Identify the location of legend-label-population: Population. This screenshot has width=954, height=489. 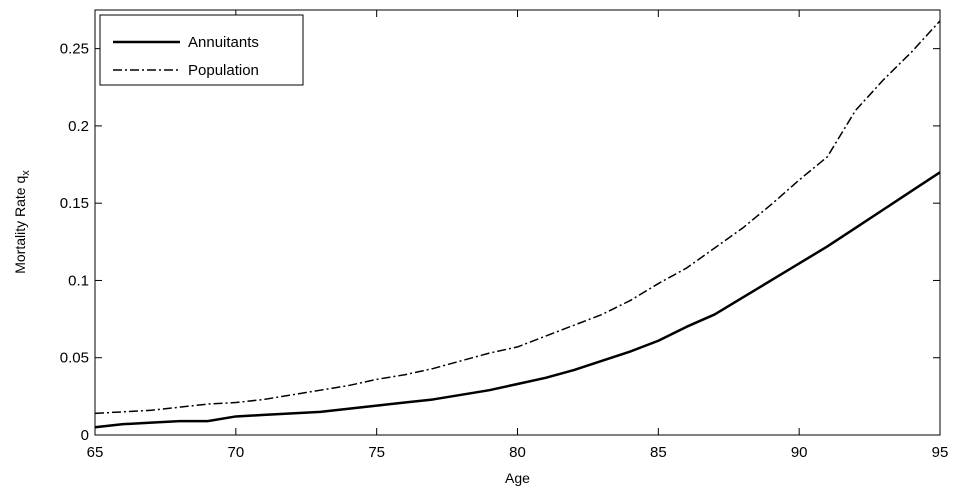
(223, 70).